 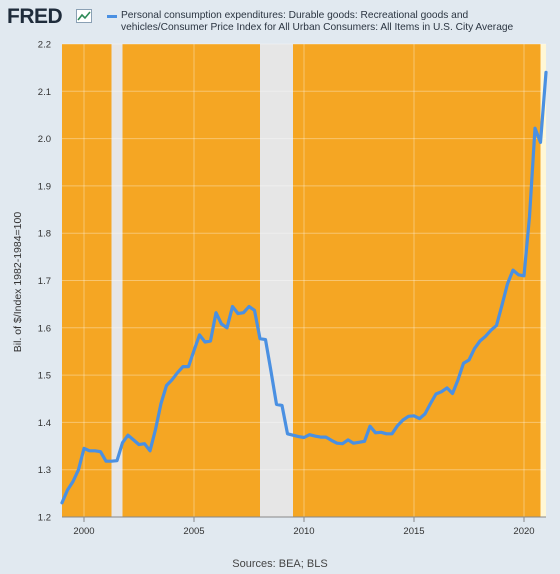 I want to click on x-tick-label: 2020, so click(x=523, y=531).